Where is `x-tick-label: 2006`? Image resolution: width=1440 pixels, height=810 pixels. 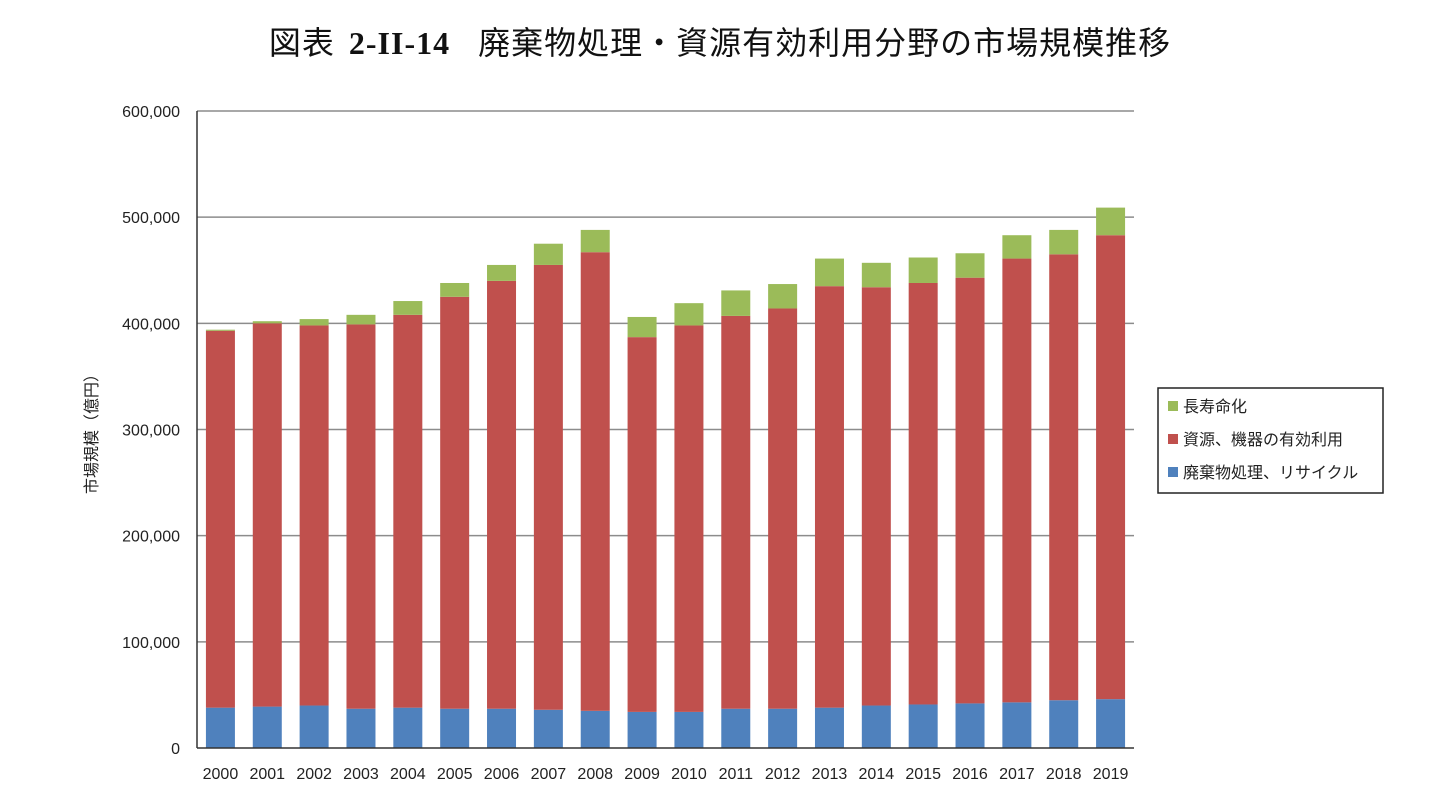 x-tick-label: 2006 is located at coordinates (502, 774).